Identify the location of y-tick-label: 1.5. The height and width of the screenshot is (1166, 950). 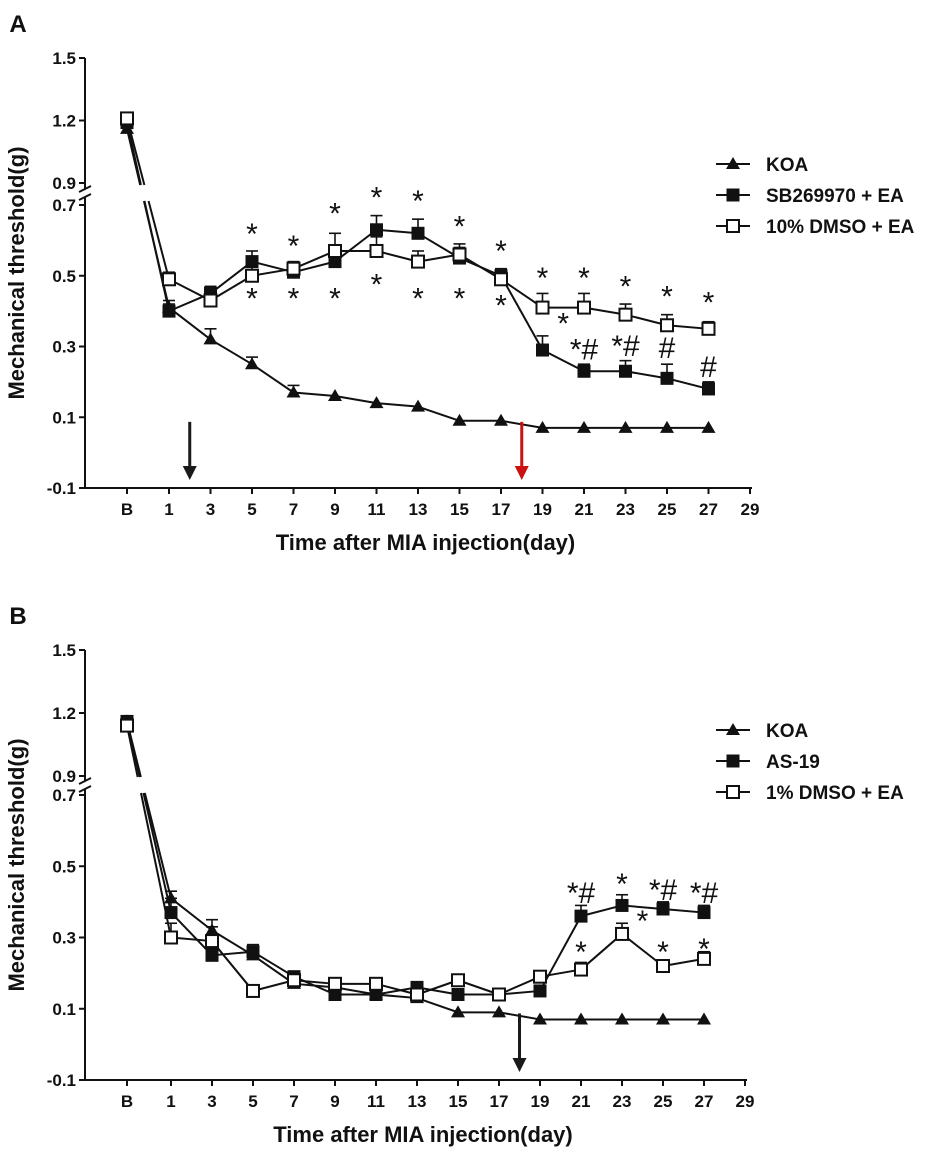
(64, 650).